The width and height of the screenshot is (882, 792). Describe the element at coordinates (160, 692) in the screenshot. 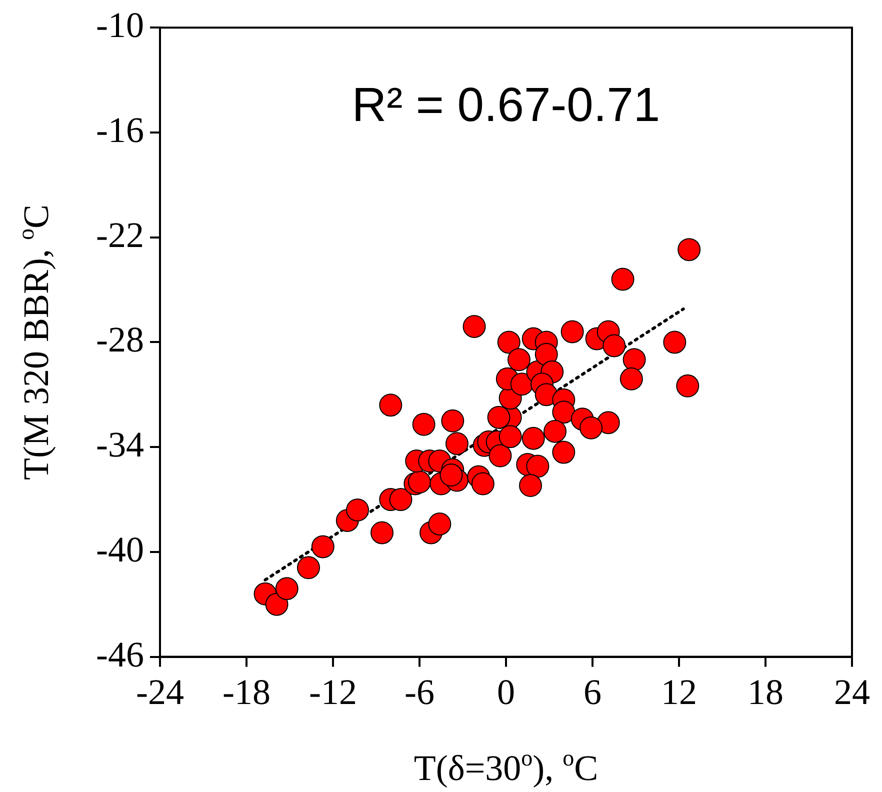

I see `x-tick-label: -24` at that location.